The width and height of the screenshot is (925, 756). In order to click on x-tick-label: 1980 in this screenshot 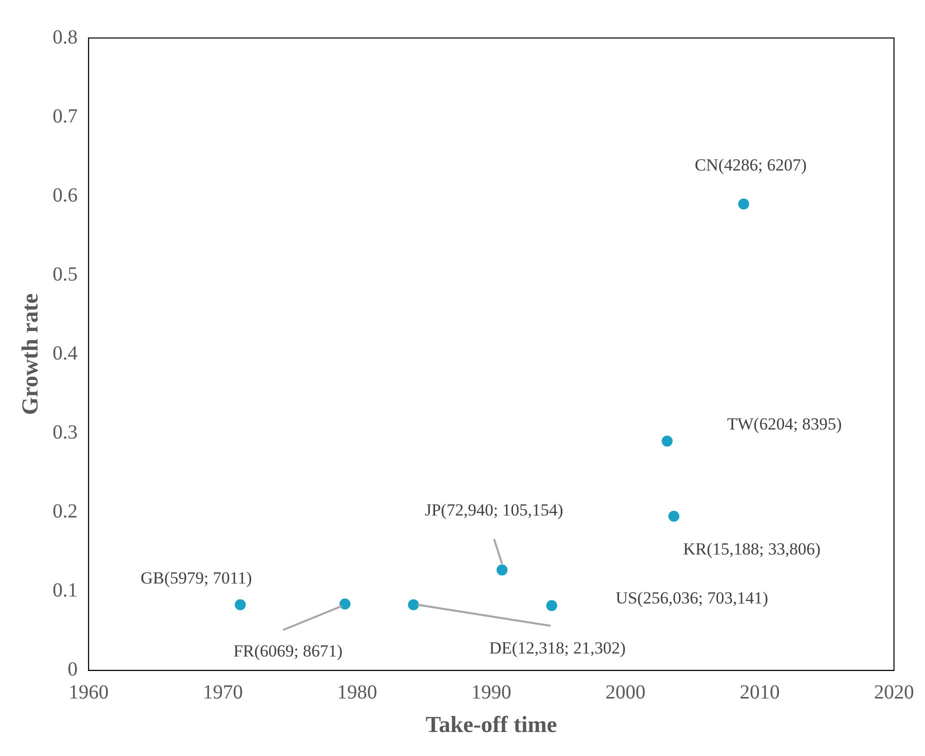, I will do `click(357, 693)`.